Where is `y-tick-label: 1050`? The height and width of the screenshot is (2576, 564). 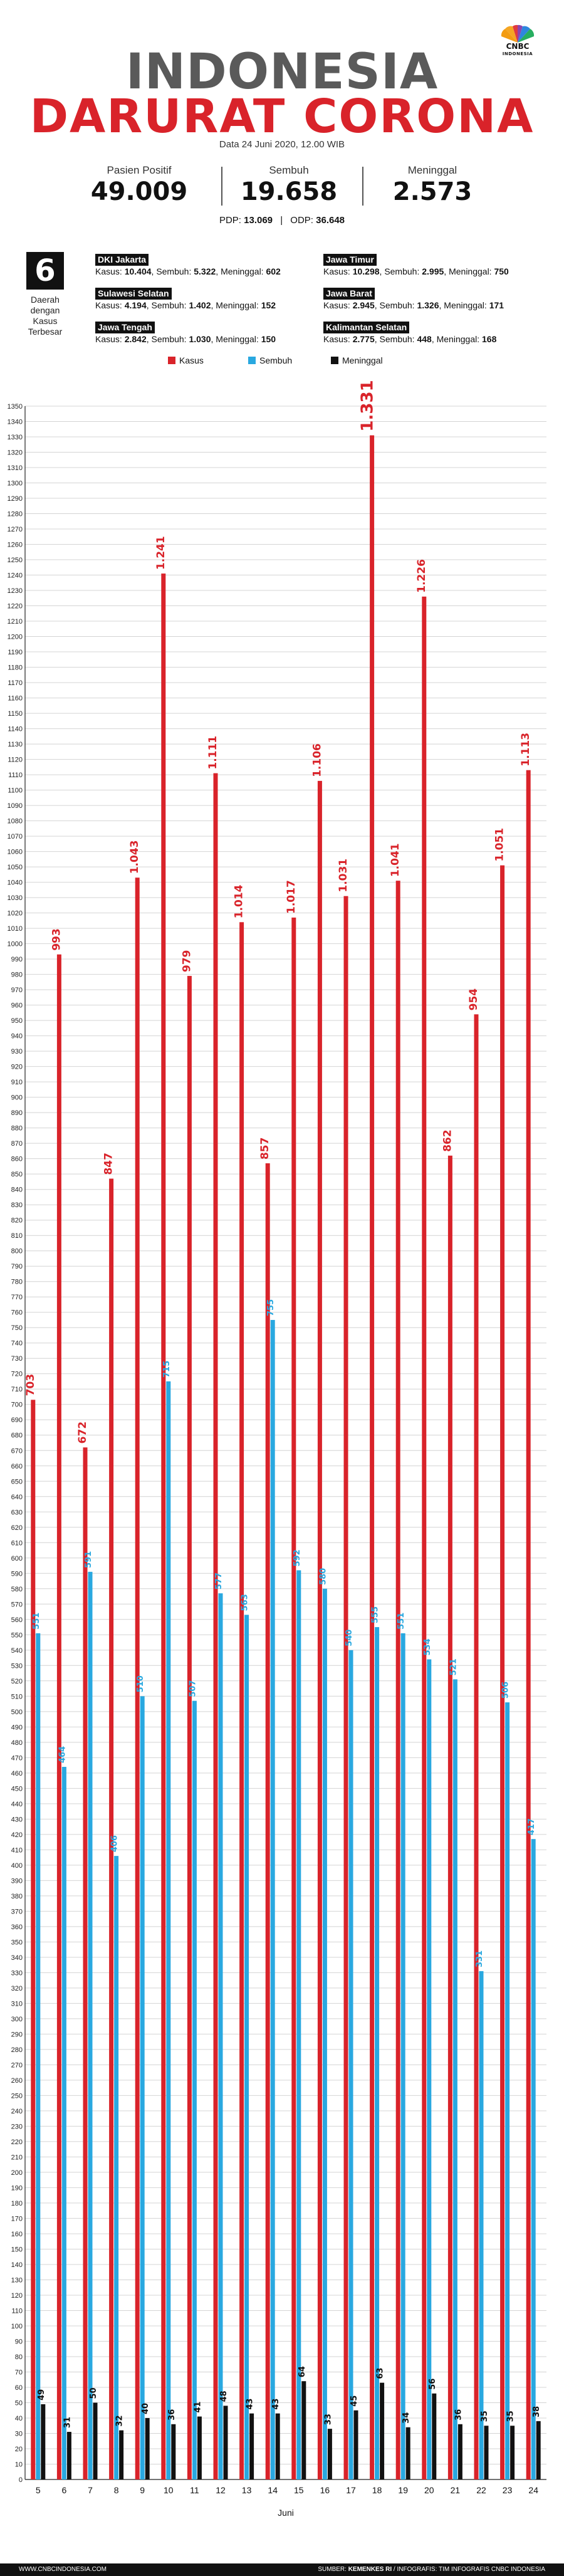
y-tick-label: 1050 is located at coordinates (16, 867).